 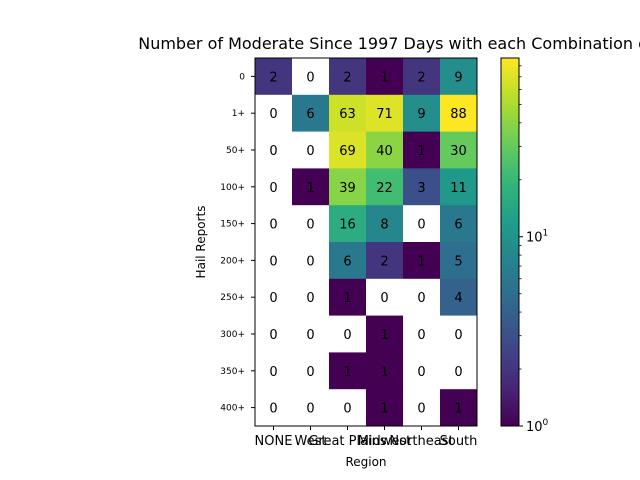 I want to click on cell-value-label: 5, so click(x=458, y=261).